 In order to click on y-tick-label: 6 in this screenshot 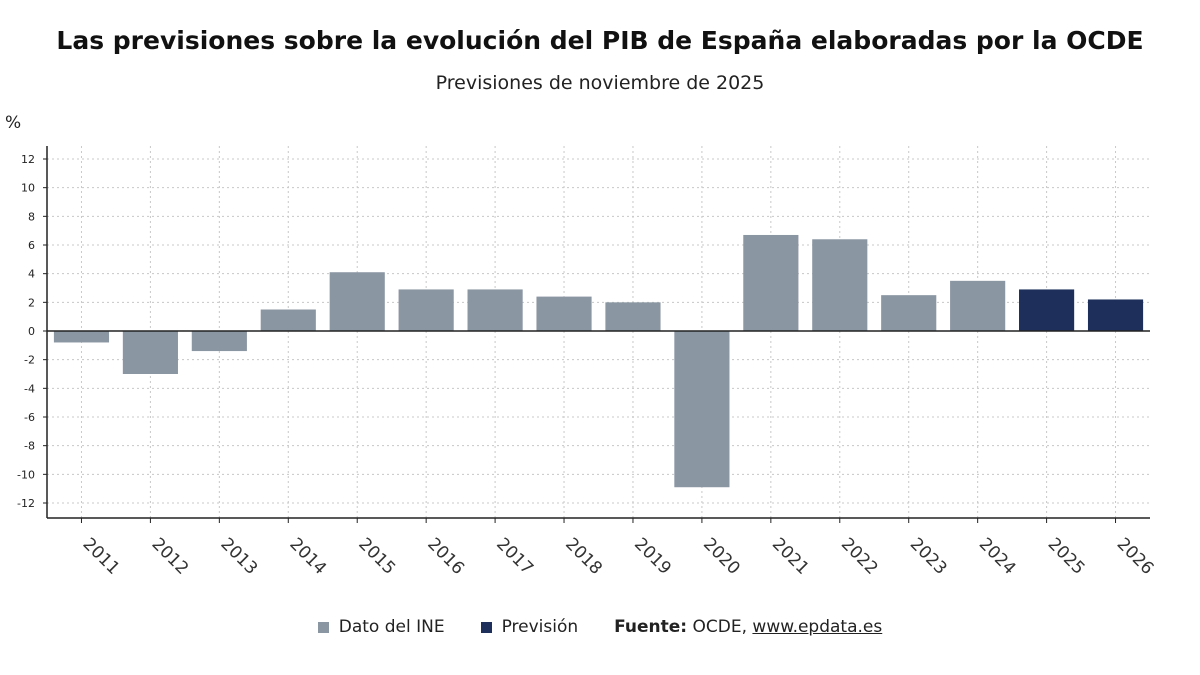, I will do `click(31, 245)`.